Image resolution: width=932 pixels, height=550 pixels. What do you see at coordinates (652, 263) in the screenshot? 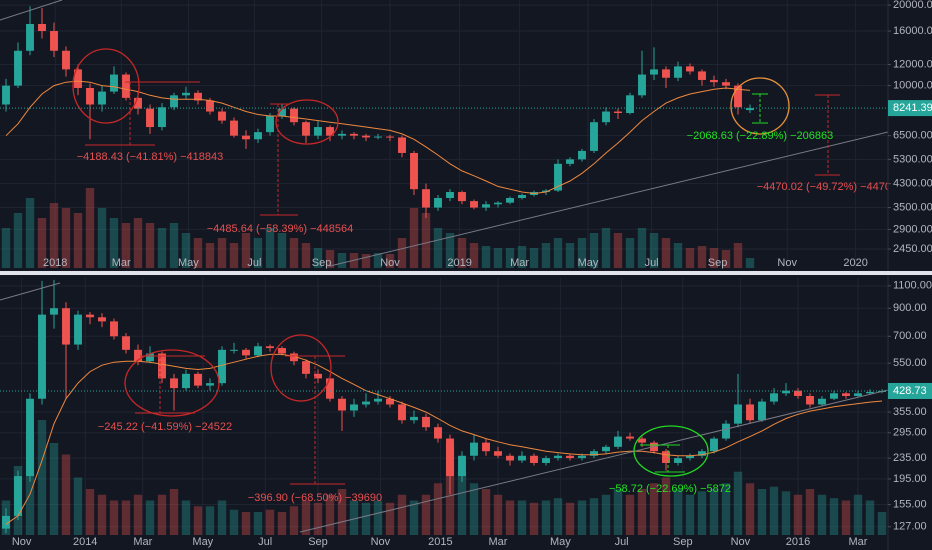
I see `x-tick-label: Jul` at bounding box center [652, 263].